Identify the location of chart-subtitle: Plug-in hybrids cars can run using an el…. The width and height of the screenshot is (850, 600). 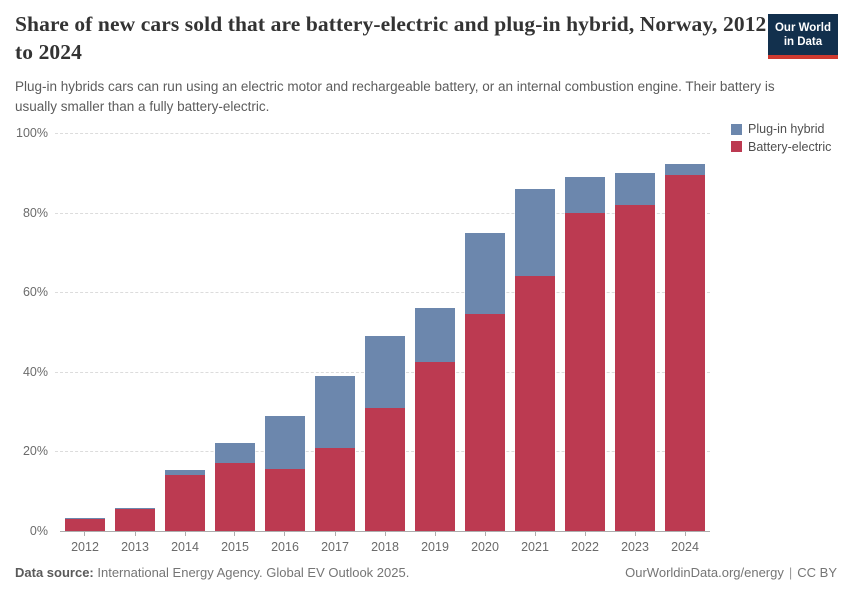
(395, 97).